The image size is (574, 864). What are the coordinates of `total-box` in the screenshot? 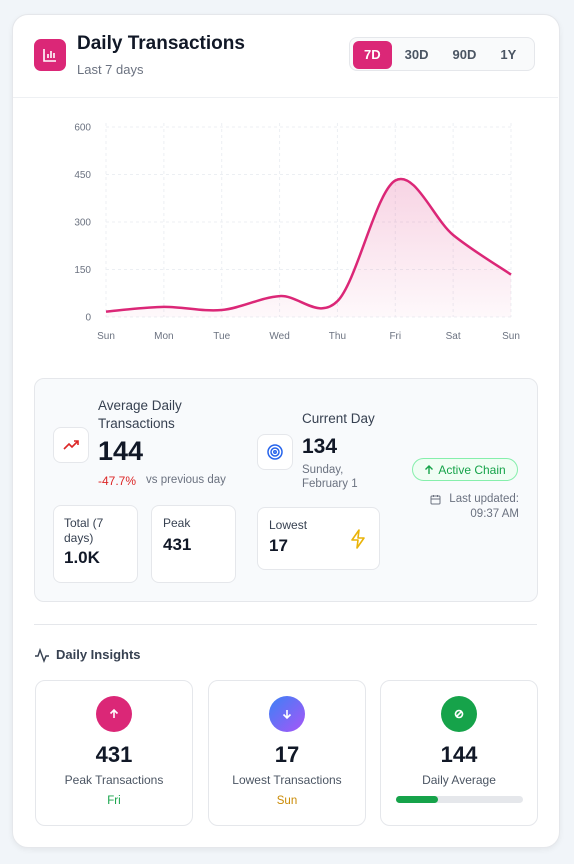 It's located at (95, 544).